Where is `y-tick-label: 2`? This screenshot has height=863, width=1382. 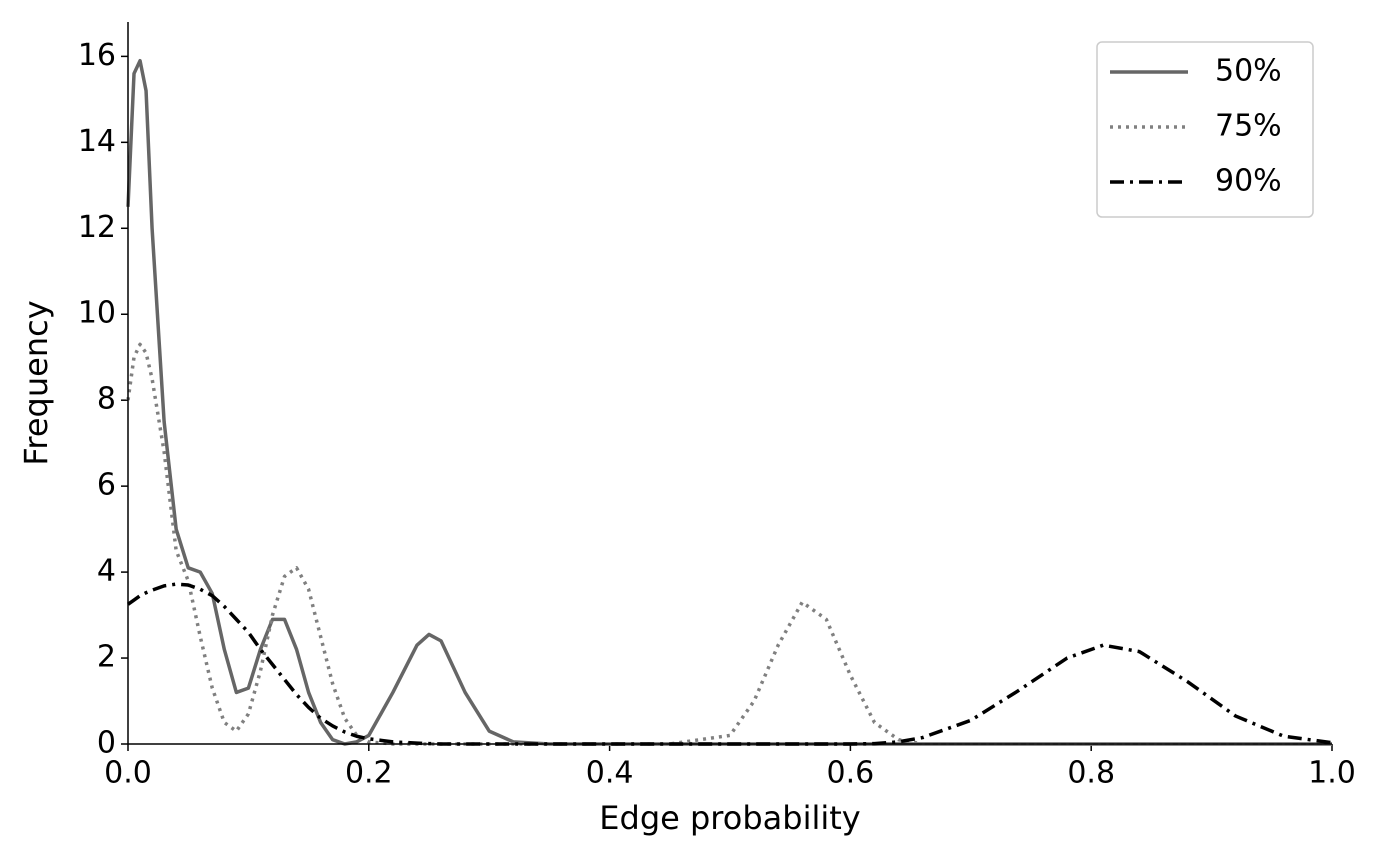
y-tick-label: 2 is located at coordinates (106, 657).